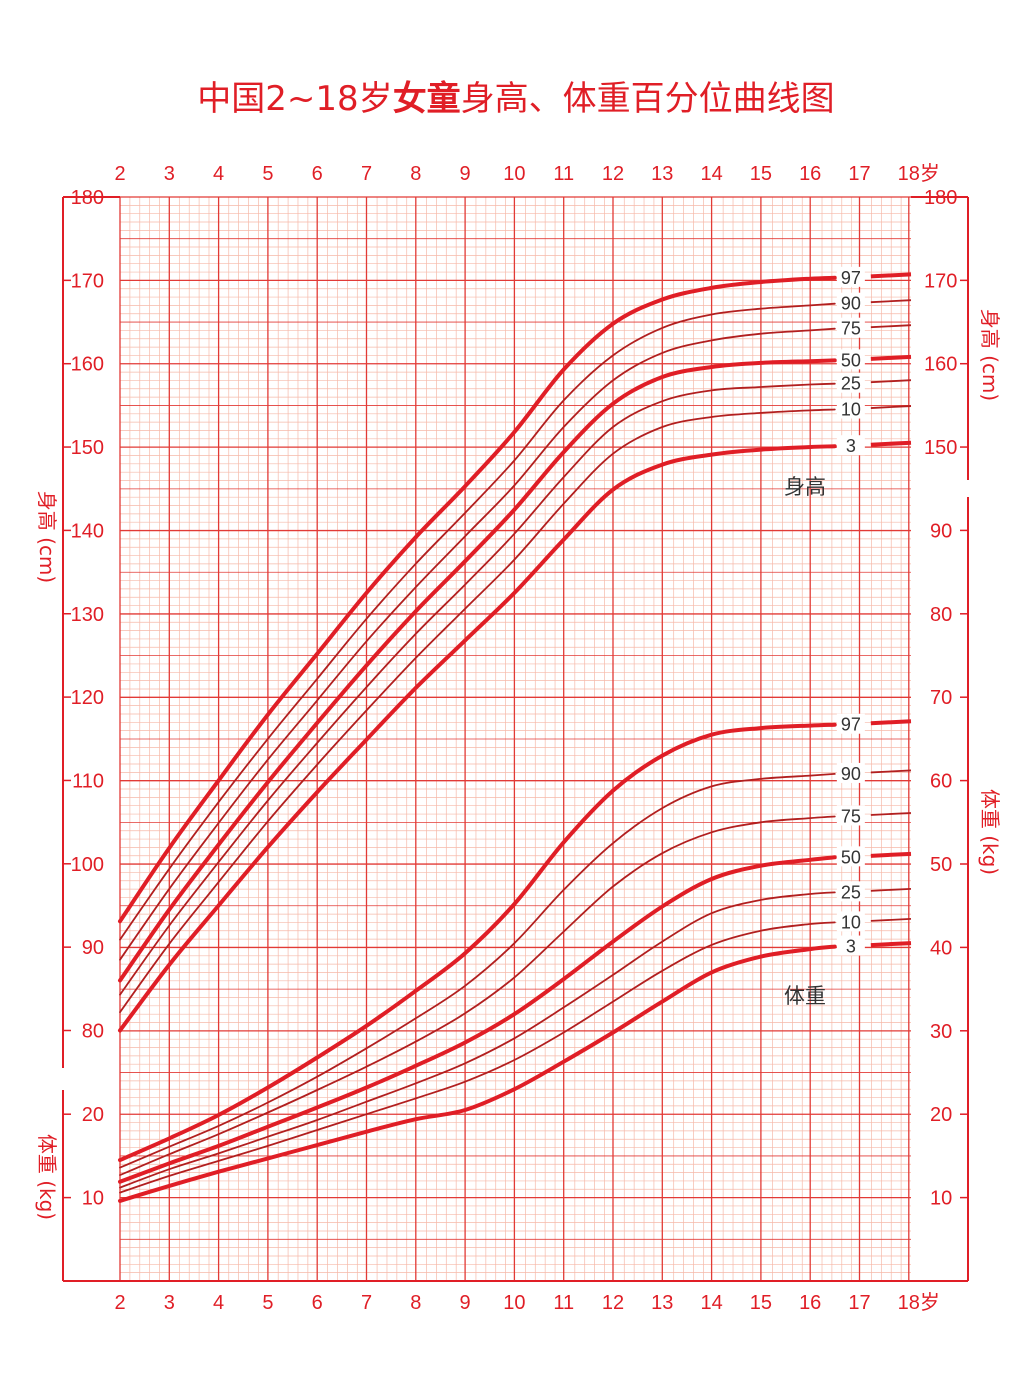 The height and width of the screenshot is (1394, 1033). I want to click on weight-curve-tail-p10, so click(891, 919).